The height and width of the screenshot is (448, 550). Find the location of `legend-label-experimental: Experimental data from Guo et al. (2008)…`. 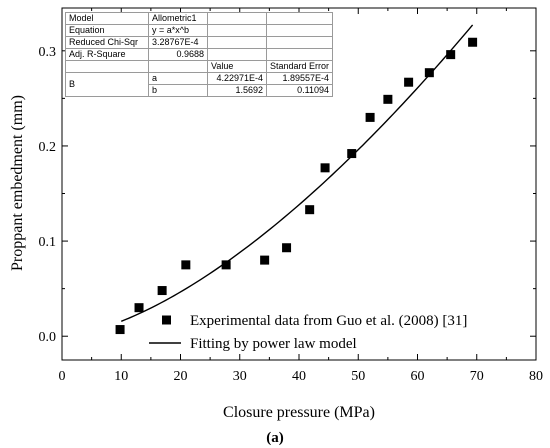

legend-label-experimental: Experimental data from Guo et al. (2008)… is located at coordinates (328, 321).